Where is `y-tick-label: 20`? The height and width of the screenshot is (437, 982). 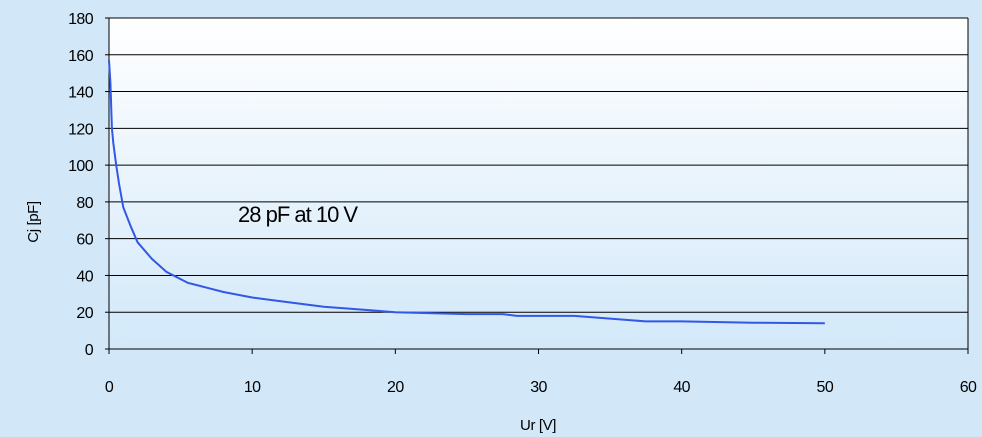 y-tick-label: 20 is located at coordinates (84, 313).